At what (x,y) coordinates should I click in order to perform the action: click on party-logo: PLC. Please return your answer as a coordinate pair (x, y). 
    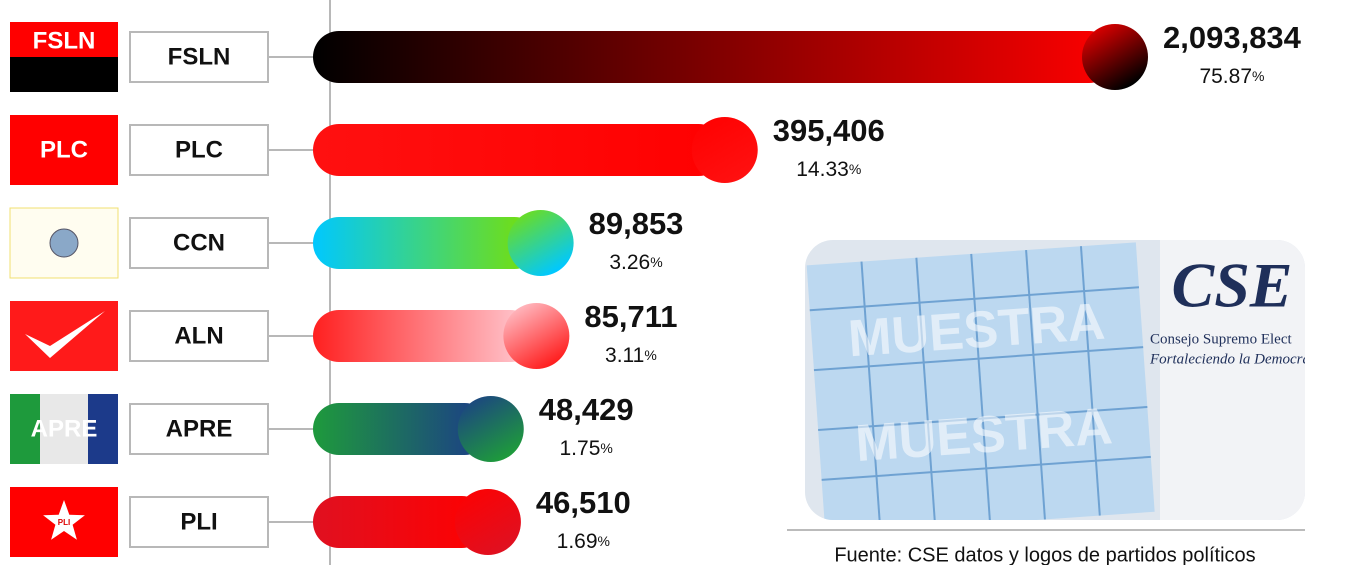
    Looking at the image, I should click on (64, 150).